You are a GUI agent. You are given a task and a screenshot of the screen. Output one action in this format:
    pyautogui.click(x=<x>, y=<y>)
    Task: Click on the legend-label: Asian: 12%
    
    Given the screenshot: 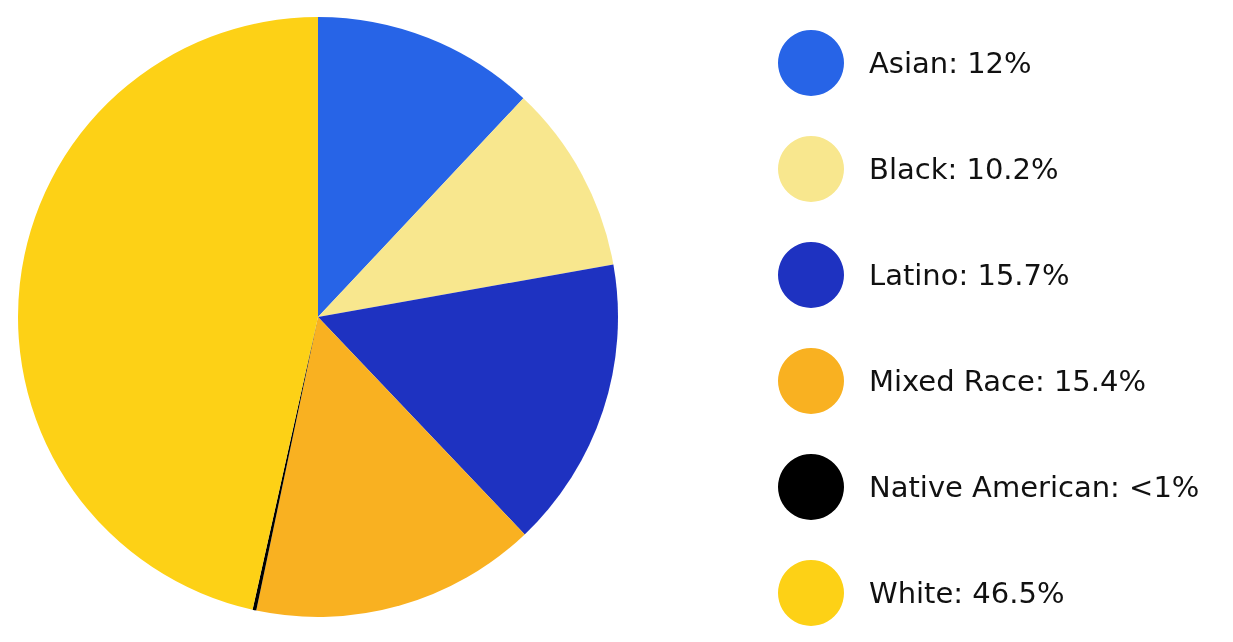 What is the action you would take?
    pyautogui.click(x=950, y=63)
    